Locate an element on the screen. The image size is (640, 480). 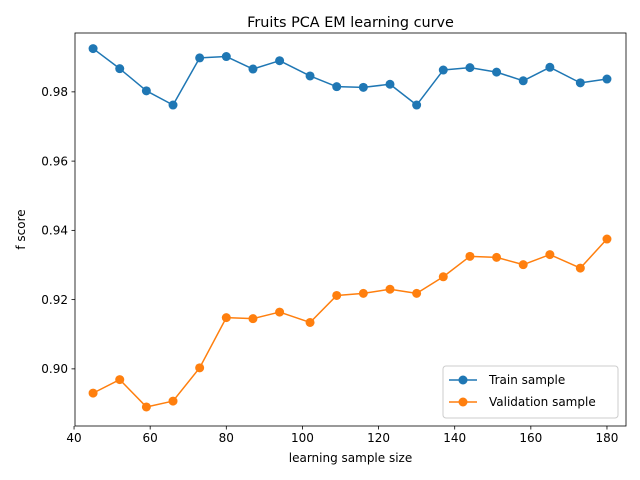
y-axis-label: f score is located at coordinates (21, 229).